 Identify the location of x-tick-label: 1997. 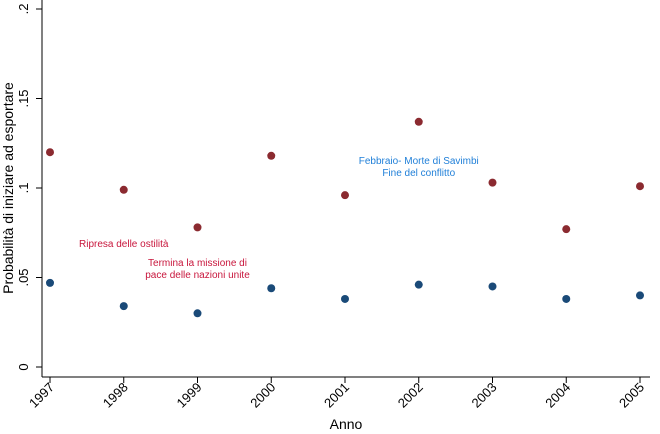
(41, 395).